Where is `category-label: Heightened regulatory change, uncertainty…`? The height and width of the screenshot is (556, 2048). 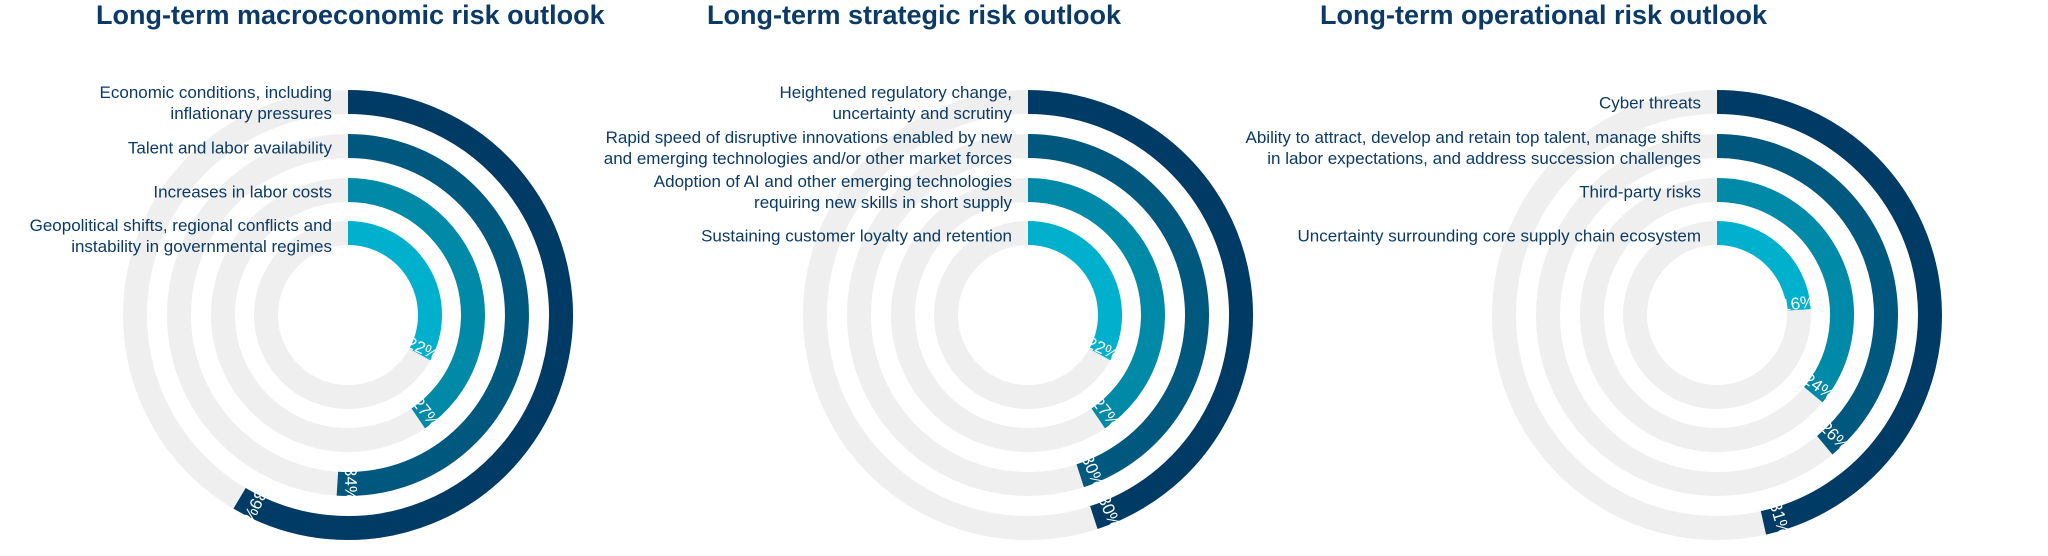
category-label: Heightened regulatory change, uncertainty… is located at coordinates (896, 103).